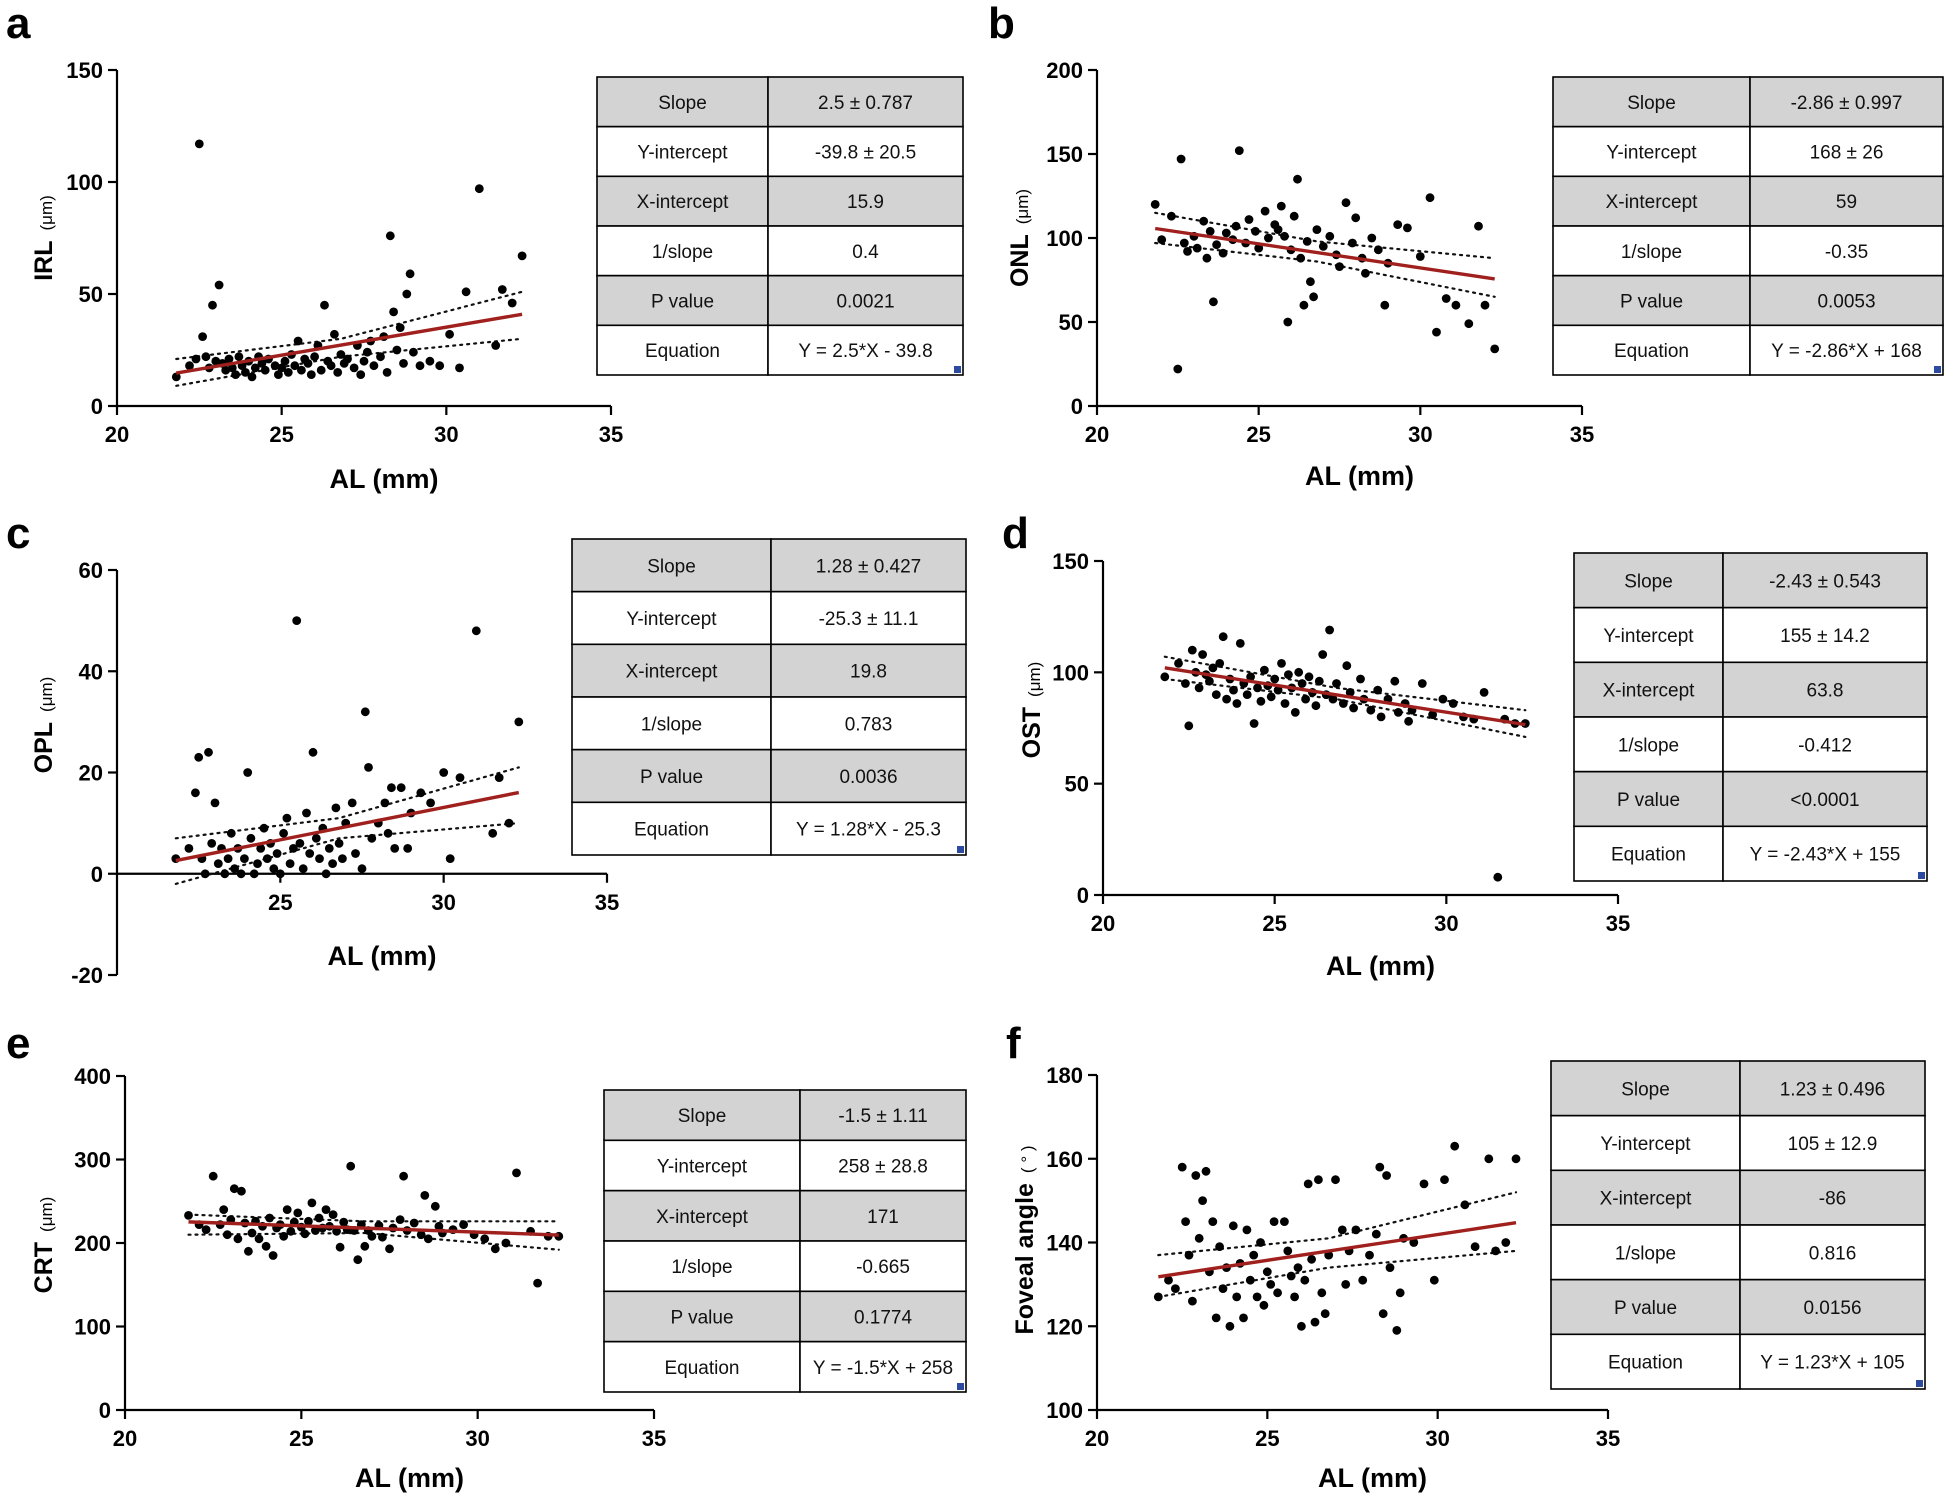 The image size is (1946, 1495). What do you see at coordinates (1103, 923) in the screenshot?
I see `x-tick-label: 20` at bounding box center [1103, 923].